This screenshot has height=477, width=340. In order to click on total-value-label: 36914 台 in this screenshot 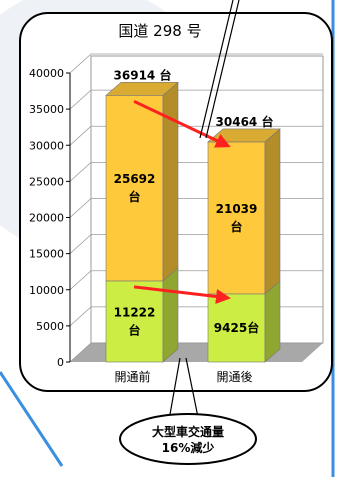, I will do `click(143, 74)`.